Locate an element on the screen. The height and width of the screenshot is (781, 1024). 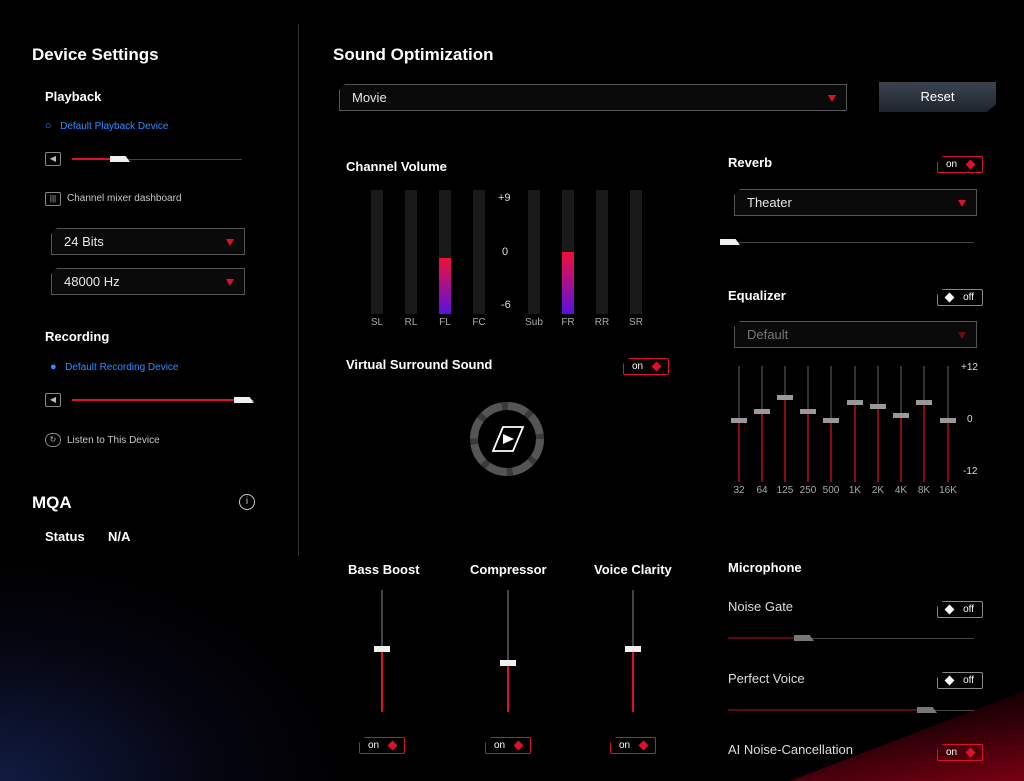
recording-device-link: ● Default Recording Device is located at coordinates (114, 366).